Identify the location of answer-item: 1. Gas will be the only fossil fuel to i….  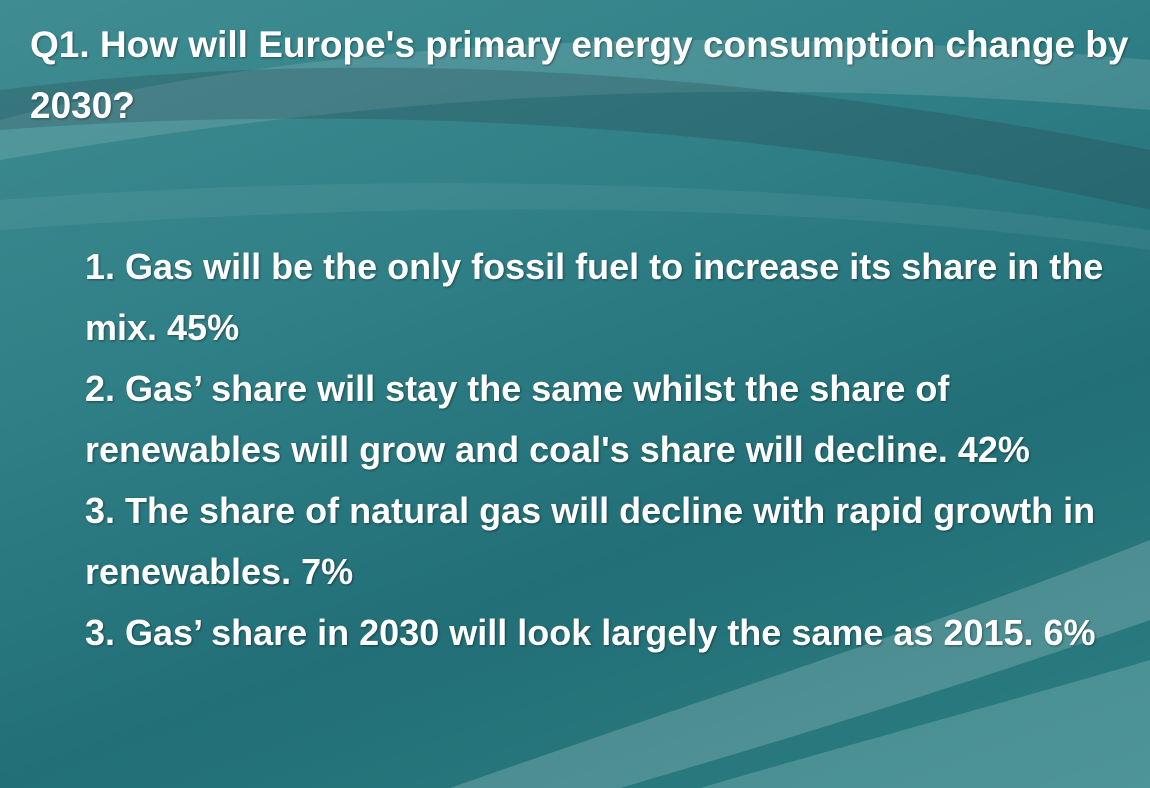
(594, 297).